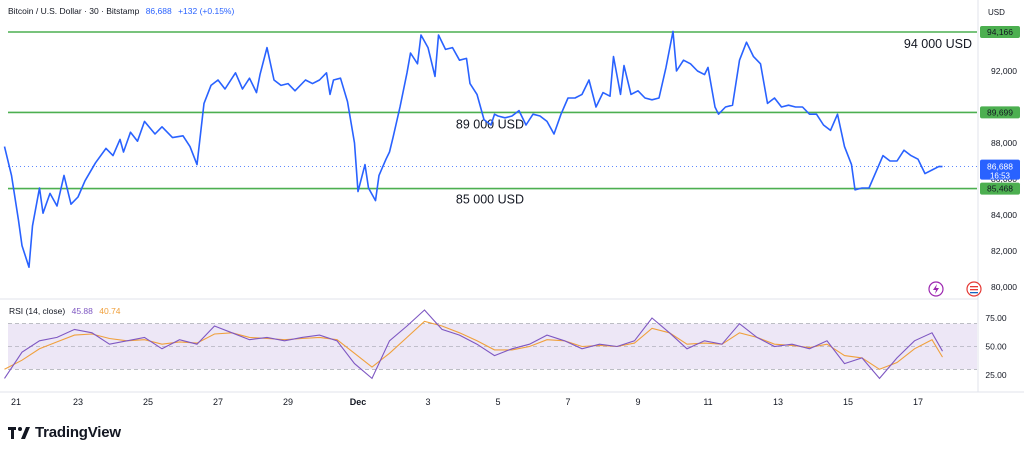 Image resolution: width=1024 pixels, height=454 pixels. Describe the element at coordinates (996, 318) in the screenshot. I see `rsi-tick-label: 75.00` at that location.